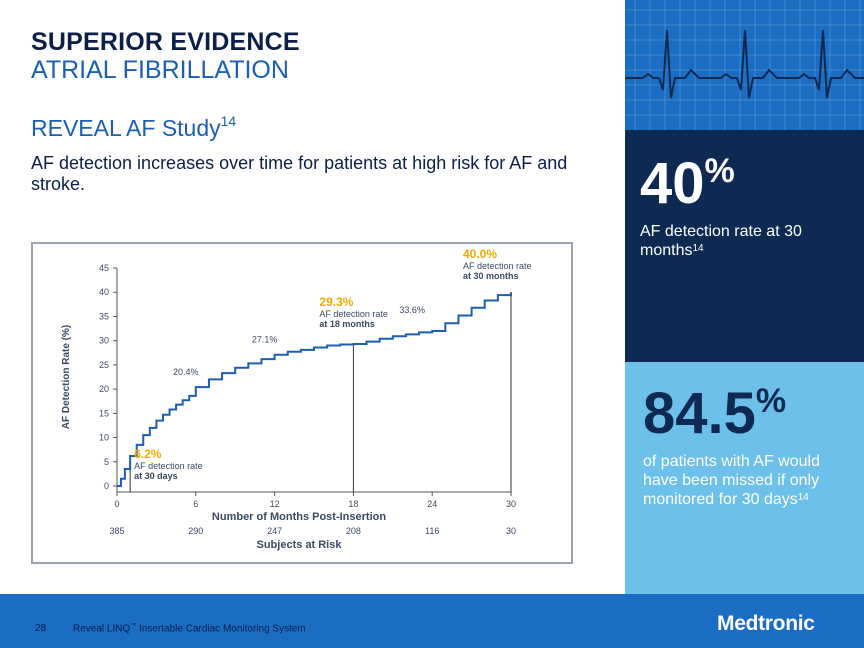 This screenshot has width=864, height=648. I want to click on product-name-rest: Insertable Cardiac Monitoring System, so click(221, 629).